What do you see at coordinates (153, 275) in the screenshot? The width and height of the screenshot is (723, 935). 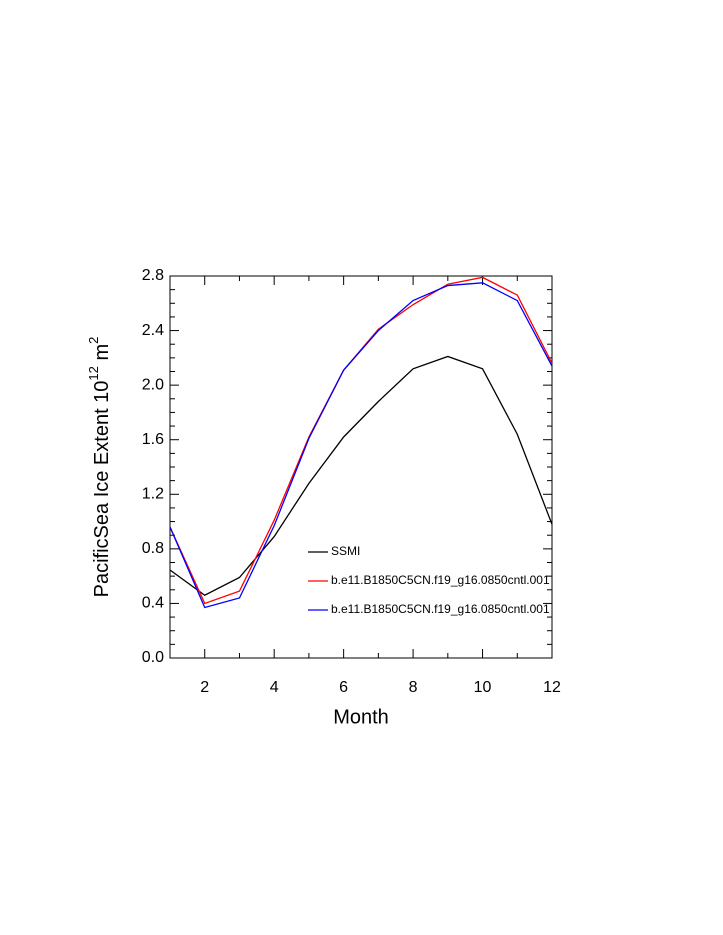 I see `y-tick-label: 2.8` at bounding box center [153, 275].